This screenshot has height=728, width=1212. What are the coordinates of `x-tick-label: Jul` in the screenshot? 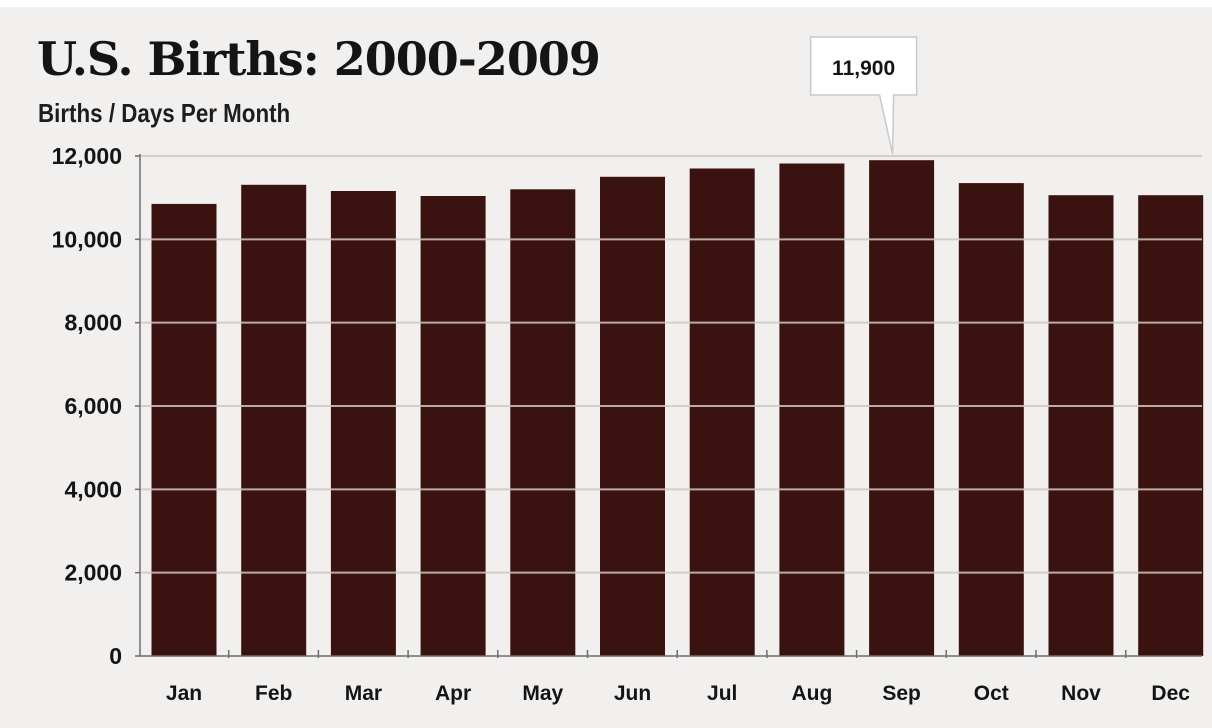 It's located at (722, 693).